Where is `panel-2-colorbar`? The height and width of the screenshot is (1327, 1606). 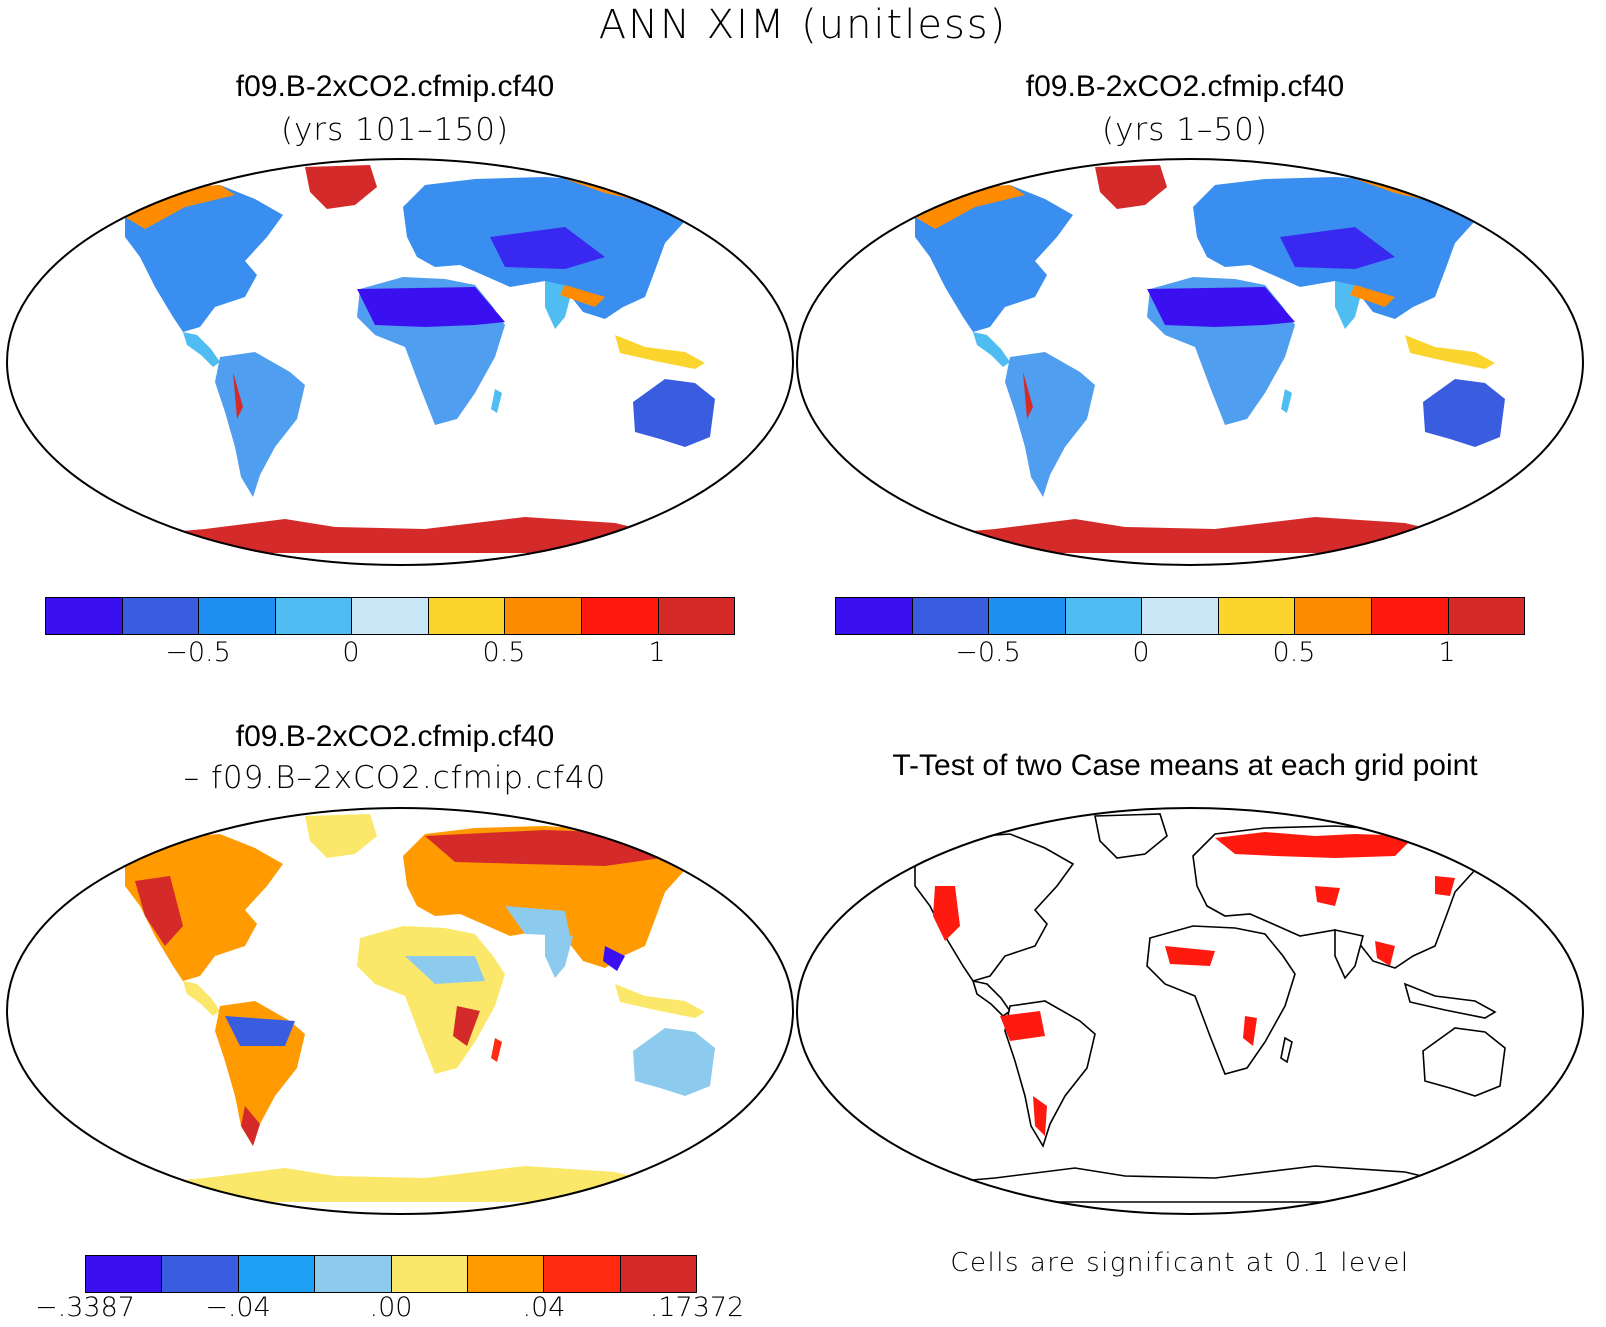
panel-2-colorbar is located at coordinates (1180, 616).